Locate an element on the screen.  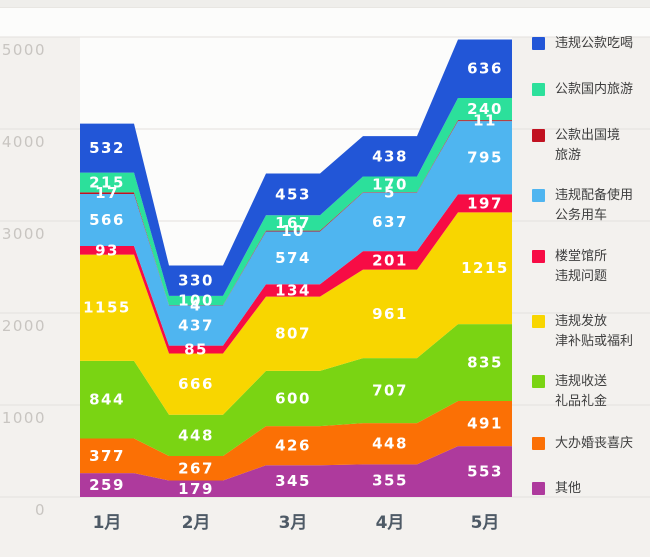
y-axis-tick-label: 3000 is located at coordinates (24, 234).